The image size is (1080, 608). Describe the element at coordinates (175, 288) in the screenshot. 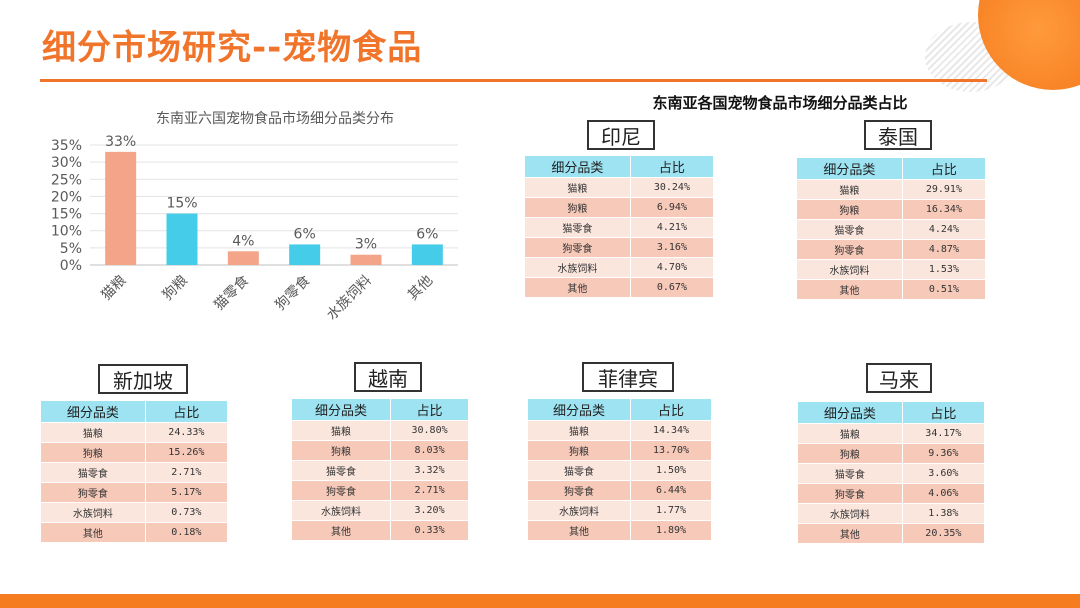

I see `x-tick-label: 狗粮` at that location.